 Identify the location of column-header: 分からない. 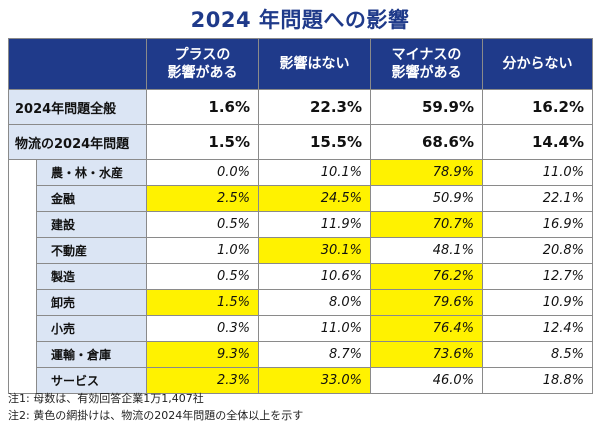
(537, 64).